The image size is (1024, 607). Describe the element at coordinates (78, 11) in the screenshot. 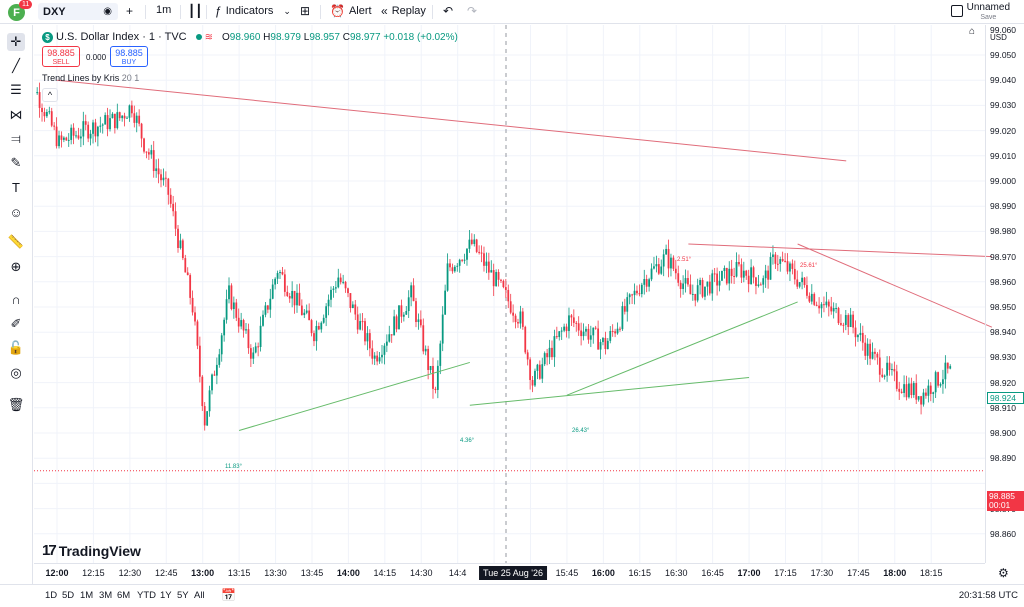

I see `symbol-search: DXY ◉` at that location.